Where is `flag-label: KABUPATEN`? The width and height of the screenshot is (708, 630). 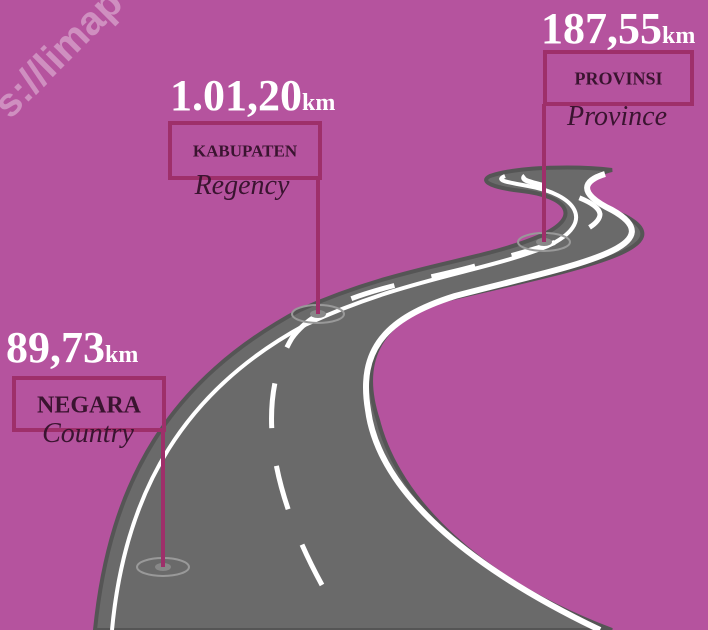
flag-label: KABUPATEN is located at coordinates (245, 150).